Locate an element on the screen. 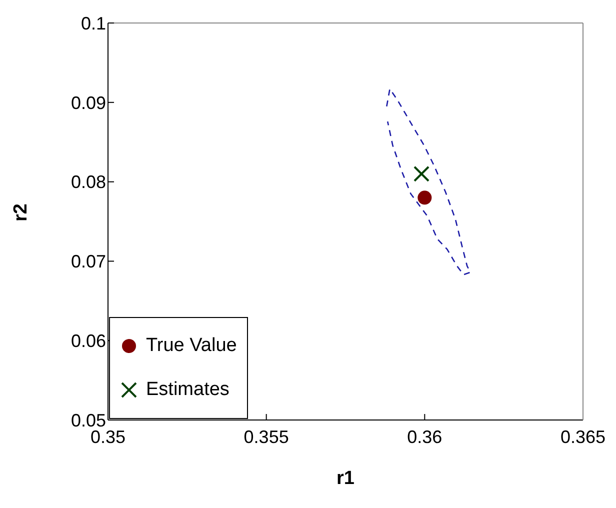  legend-label: Estimates is located at coordinates (188, 390).